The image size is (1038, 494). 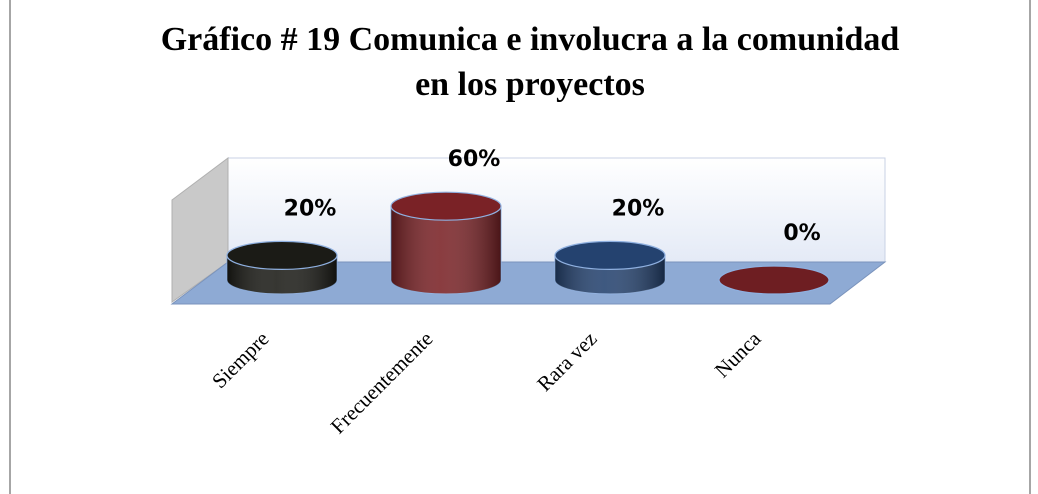 What do you see at coordinates (474, 159) in the screenshot?
I see `value-label: 60%` at bounding box center [474, 159].